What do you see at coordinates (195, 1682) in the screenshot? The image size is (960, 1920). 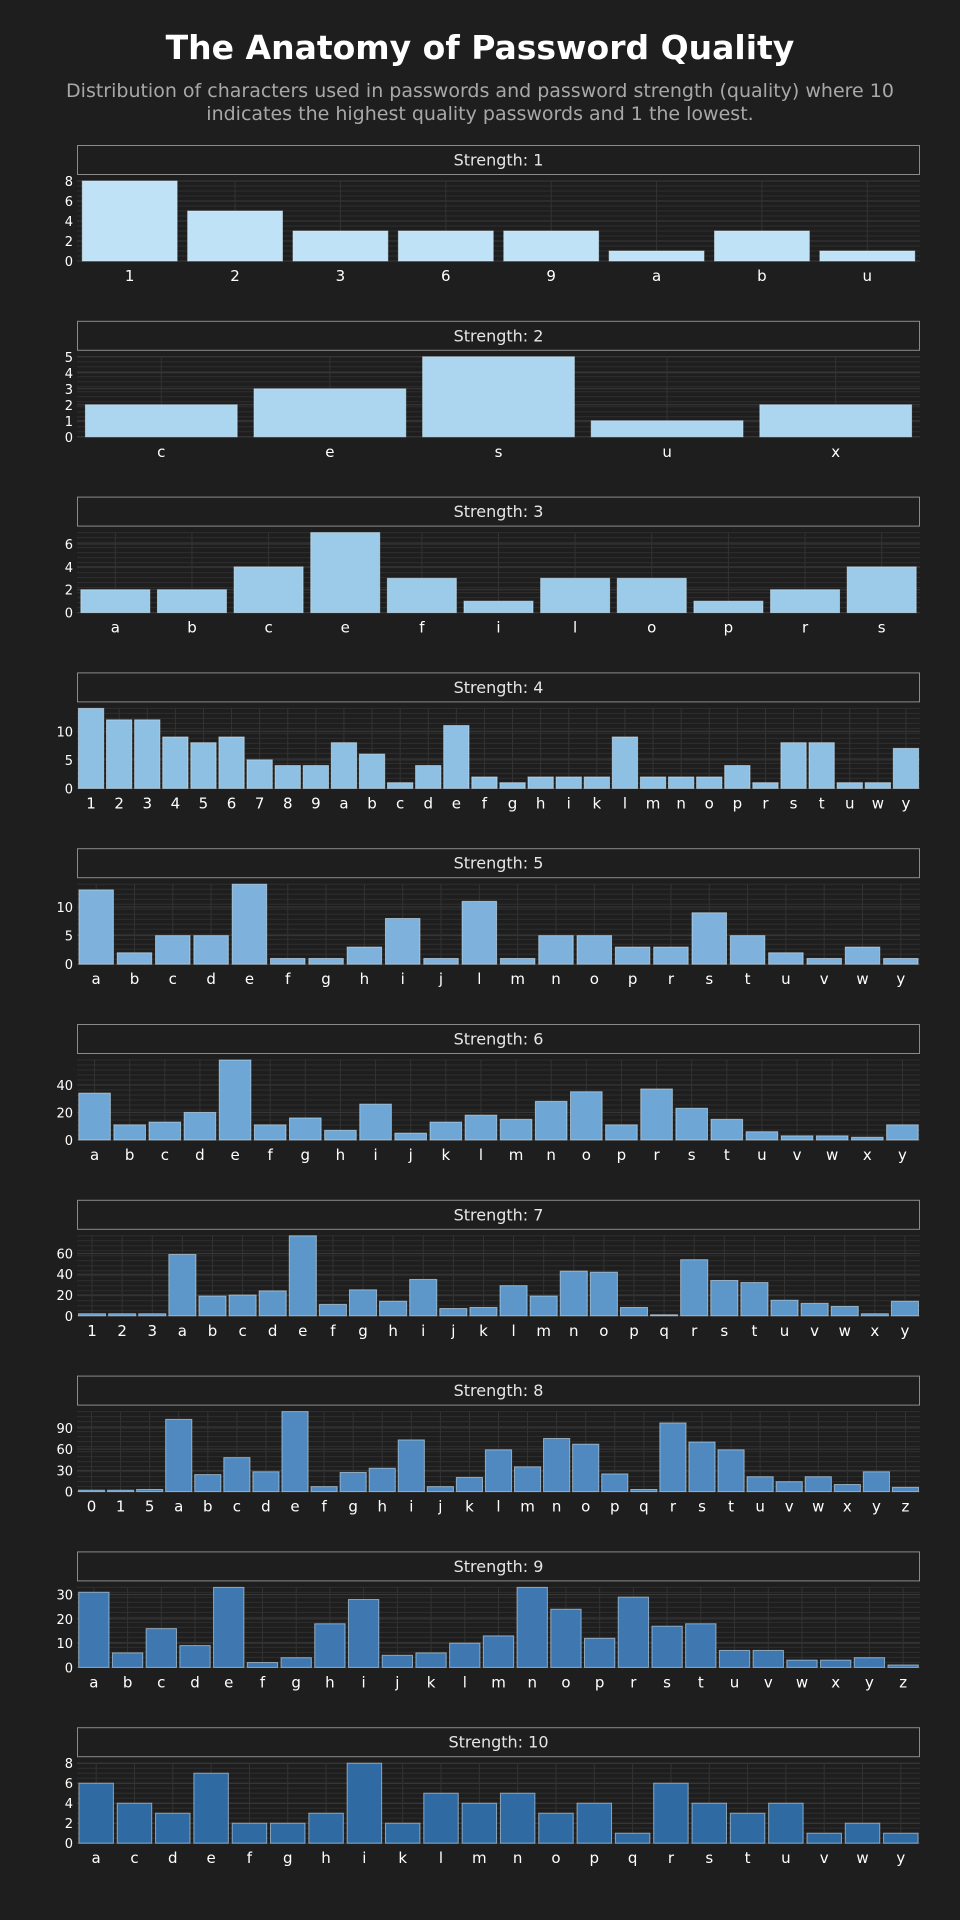 I see `x-tick-label: d` at bounding box center [195, 1682].